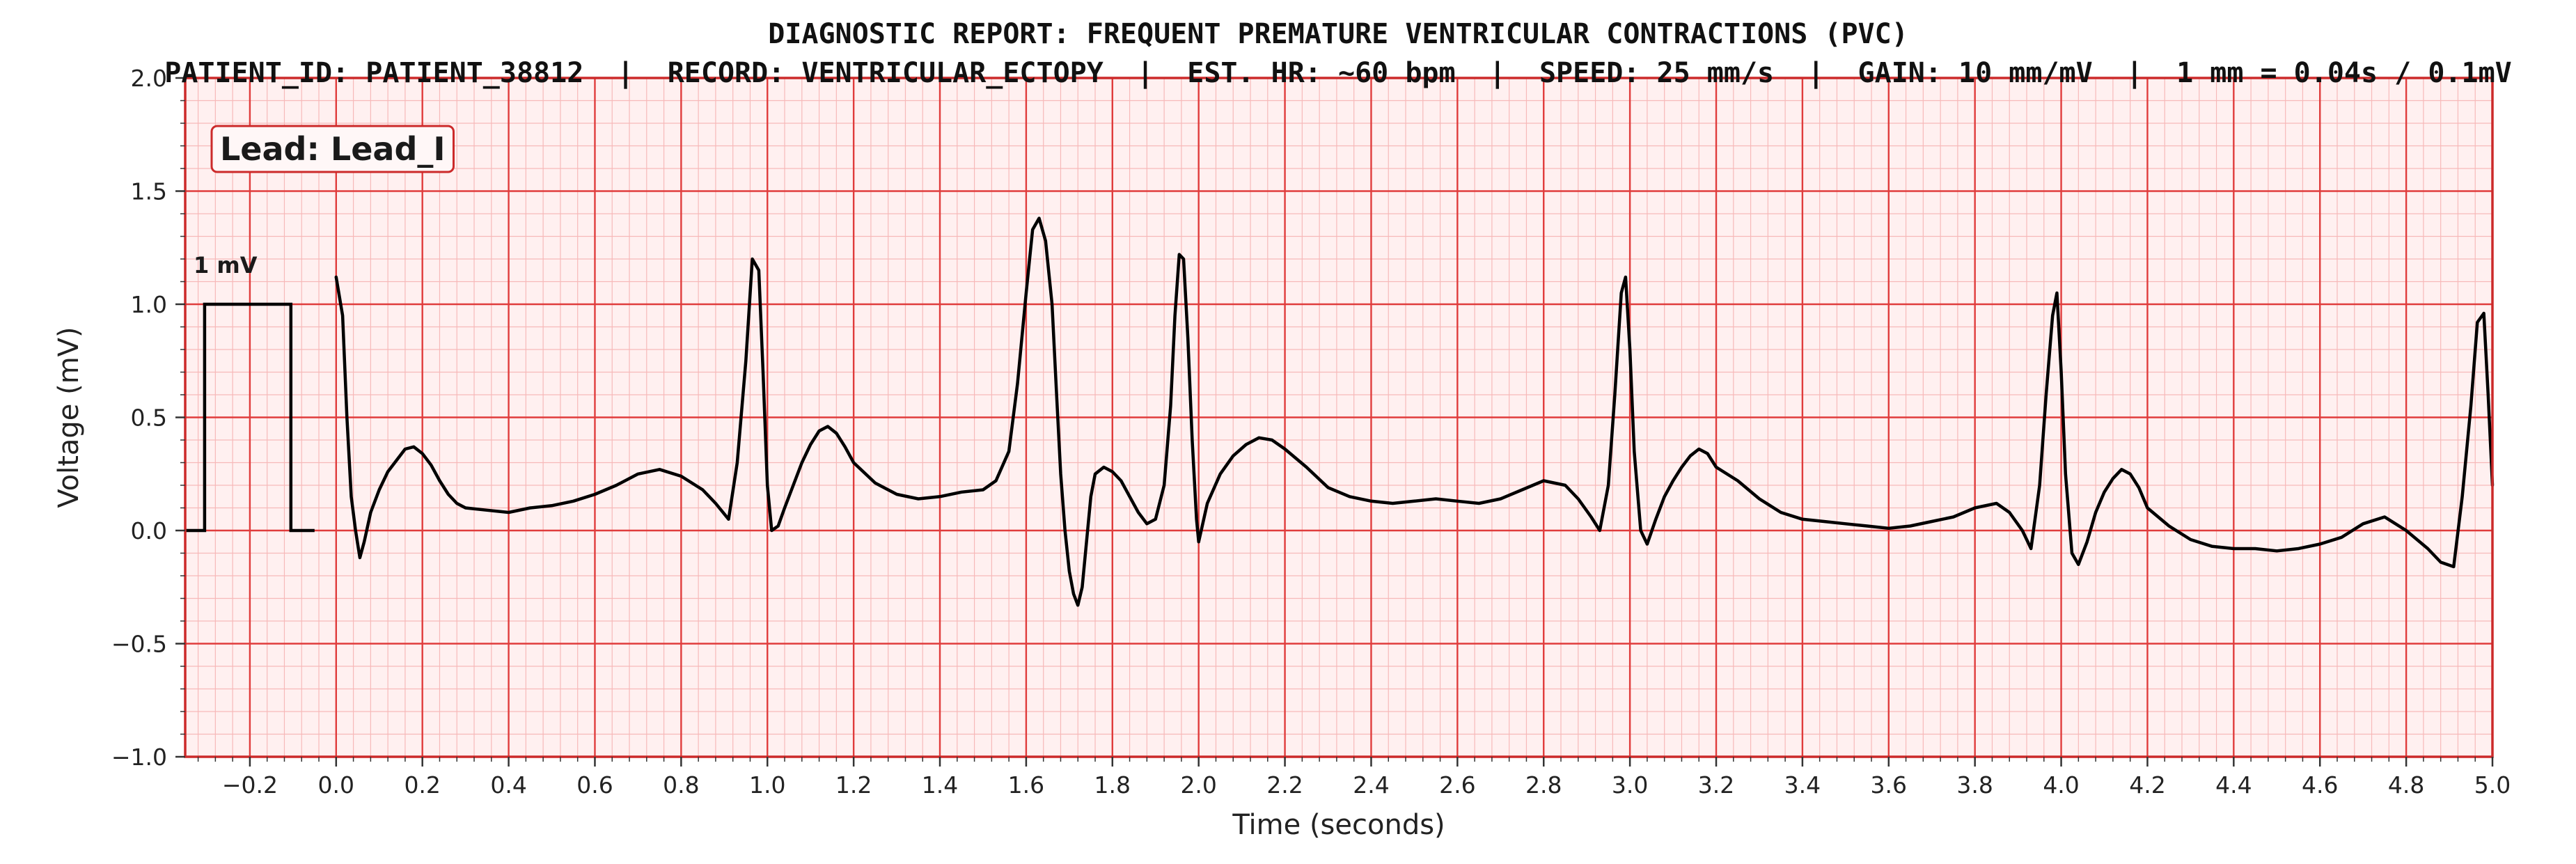  Describe the element at coordinates (1716, 785) in the screenshot. I see `x-tick-label: 3.2` at that location.